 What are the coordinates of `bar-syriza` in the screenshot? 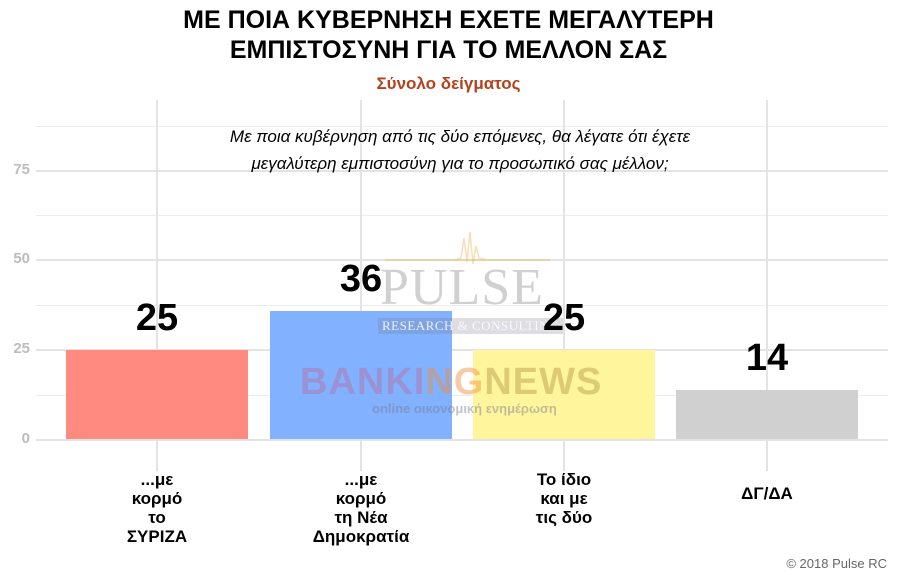 It's located at (157, 395).